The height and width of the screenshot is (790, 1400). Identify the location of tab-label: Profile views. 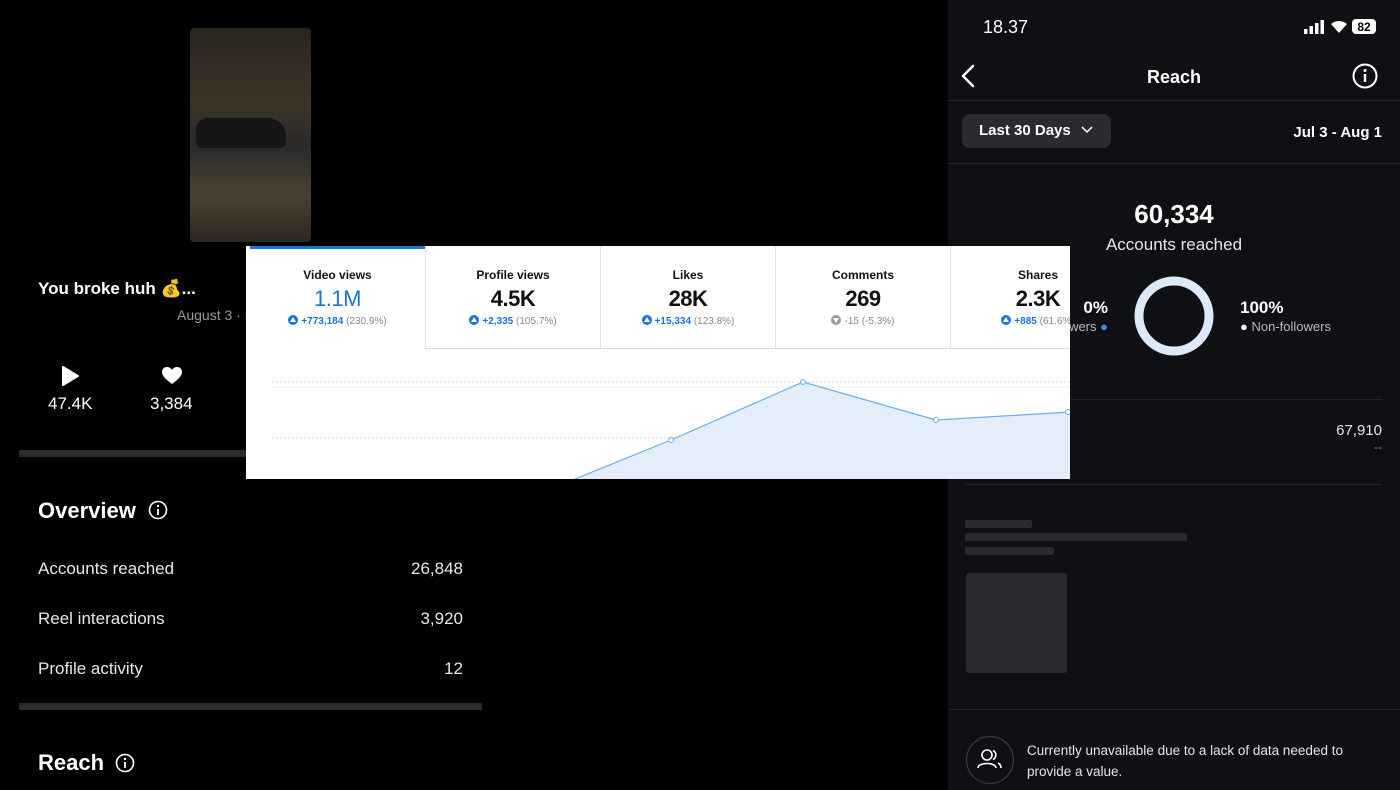
(513, 275).